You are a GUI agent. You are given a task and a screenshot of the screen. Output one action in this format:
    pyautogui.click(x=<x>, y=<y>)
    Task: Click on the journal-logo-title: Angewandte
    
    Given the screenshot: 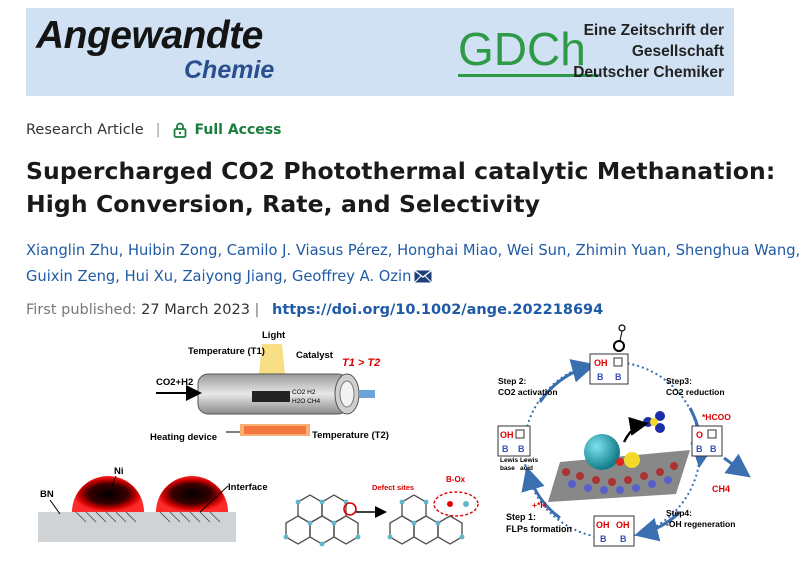 What is the action you would take?
    pyautogui.click(x=149, y=35)
    